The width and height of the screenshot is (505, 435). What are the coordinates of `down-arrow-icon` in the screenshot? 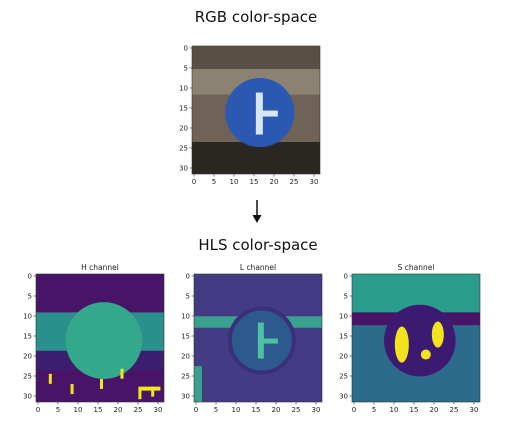 It's located at (257, 211).